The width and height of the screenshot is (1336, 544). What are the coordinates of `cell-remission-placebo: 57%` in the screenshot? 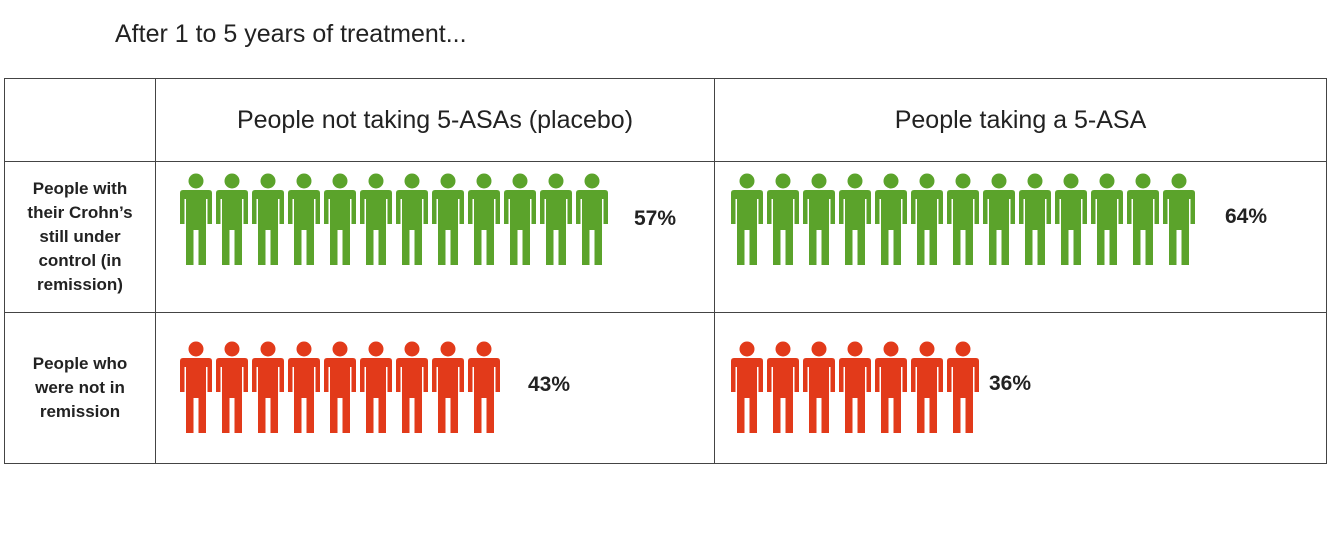 It's located at (435, 237).